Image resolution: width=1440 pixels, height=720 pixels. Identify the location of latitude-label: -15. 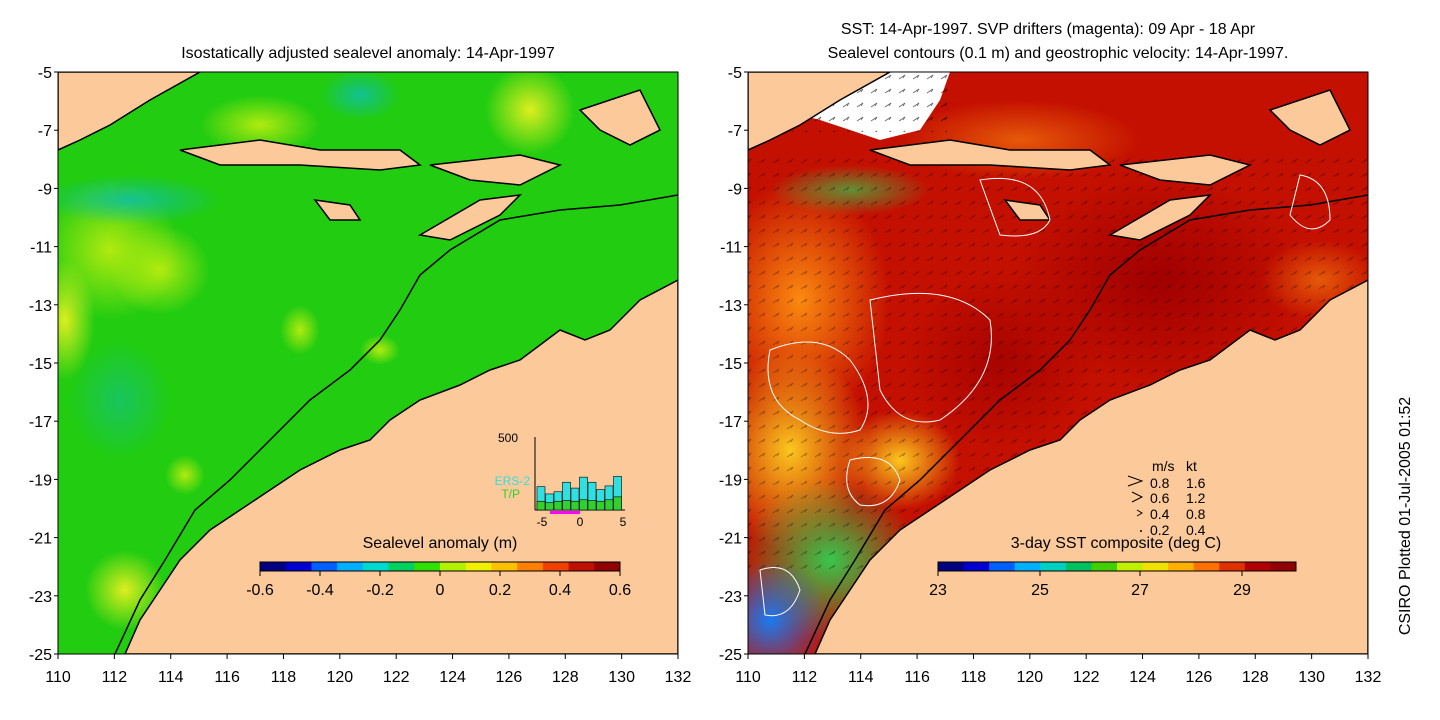
(40, 364).